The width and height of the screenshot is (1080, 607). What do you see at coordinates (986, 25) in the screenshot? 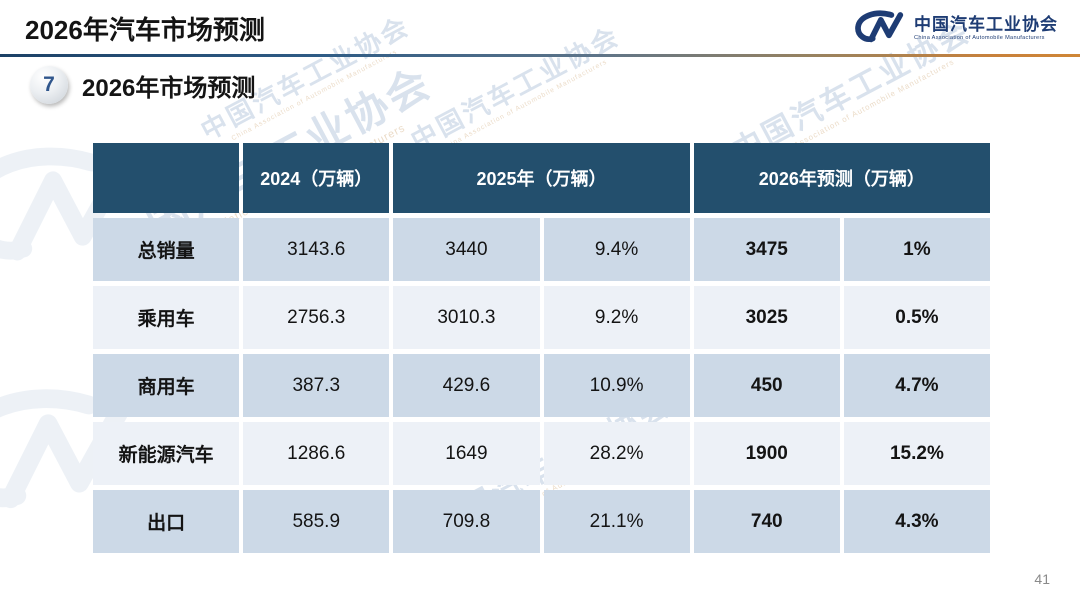
I see `org-name-cn: 中国汽车工业协会` at bounding box center [986, 25].